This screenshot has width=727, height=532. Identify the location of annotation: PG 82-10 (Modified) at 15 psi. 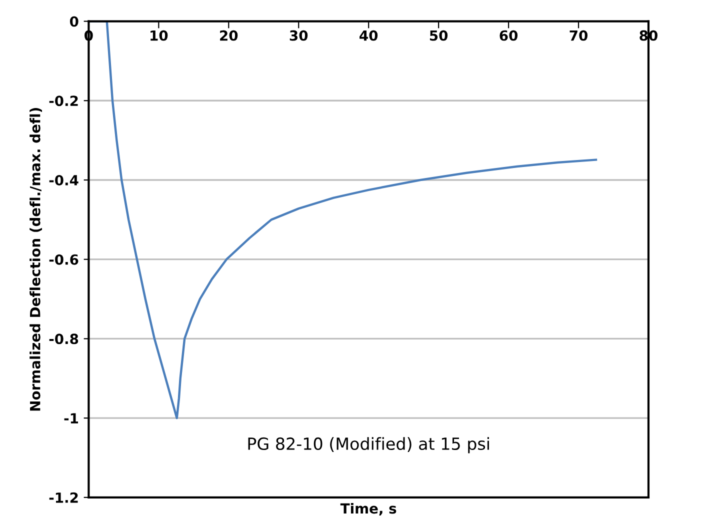
(368, 445).